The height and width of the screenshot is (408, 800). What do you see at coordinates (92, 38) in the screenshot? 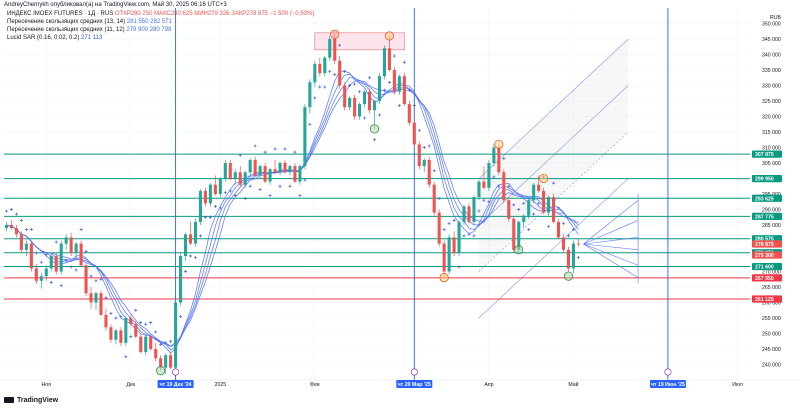
I see `legend-sar-values: 271 113` at bounding box center [92, 38].